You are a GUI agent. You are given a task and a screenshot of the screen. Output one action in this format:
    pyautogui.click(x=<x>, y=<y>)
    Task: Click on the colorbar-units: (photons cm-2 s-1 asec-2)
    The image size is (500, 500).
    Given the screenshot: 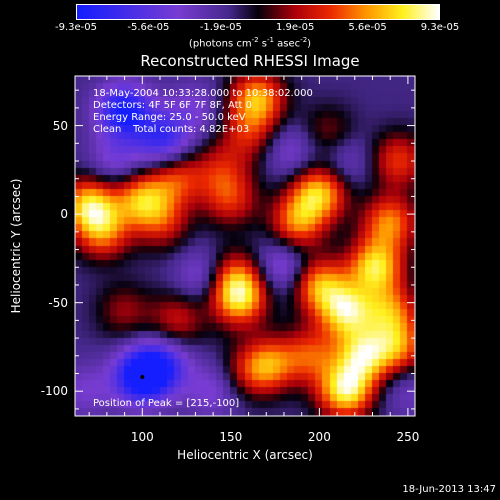 What is the action you would take?
    pyautogui.click(x=250, y=42)
    